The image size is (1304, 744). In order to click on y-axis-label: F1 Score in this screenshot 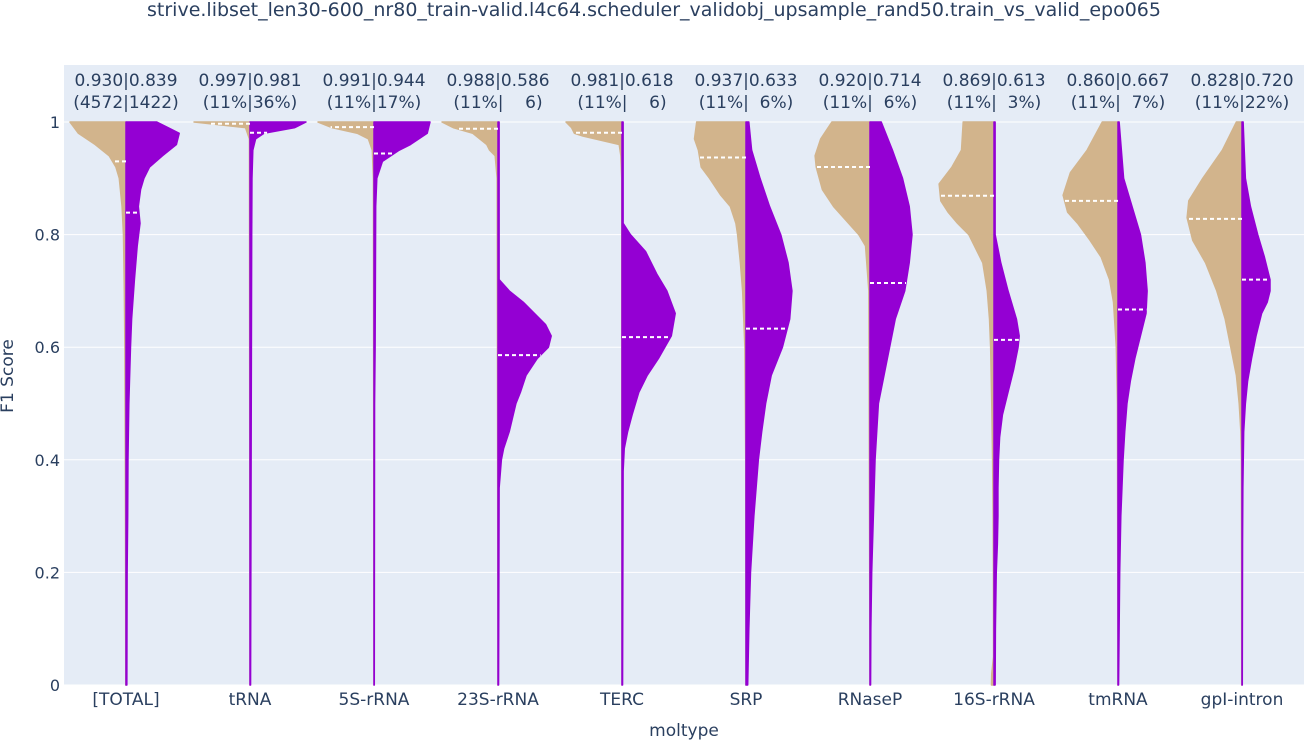, I will do `click(9, 376)`.